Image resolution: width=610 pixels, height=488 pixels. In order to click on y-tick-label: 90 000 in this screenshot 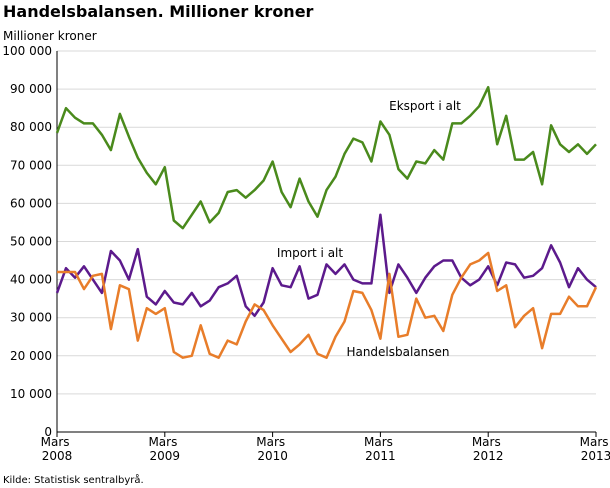, I will do `click(31, 89)`.